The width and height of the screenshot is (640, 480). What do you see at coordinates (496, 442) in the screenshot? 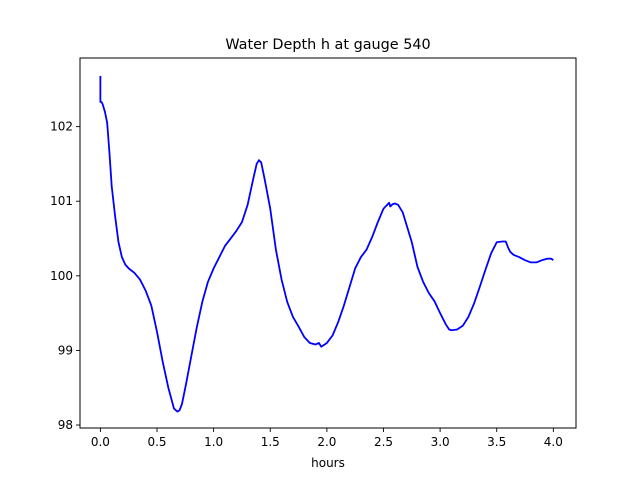
I see `x-tick-label: 3.5` at bounding box center [496, 442].